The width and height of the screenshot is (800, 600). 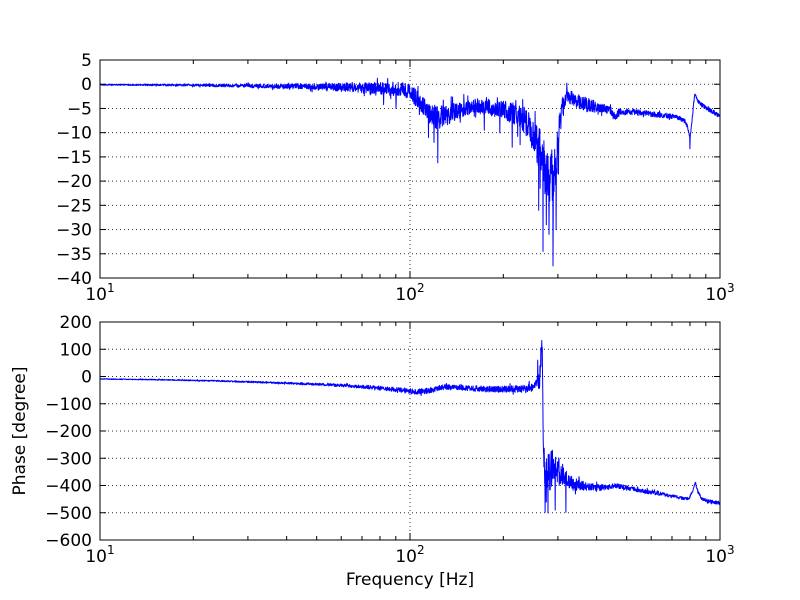 I want to click on y-tick-label: −400, so click(x=68, y=487).